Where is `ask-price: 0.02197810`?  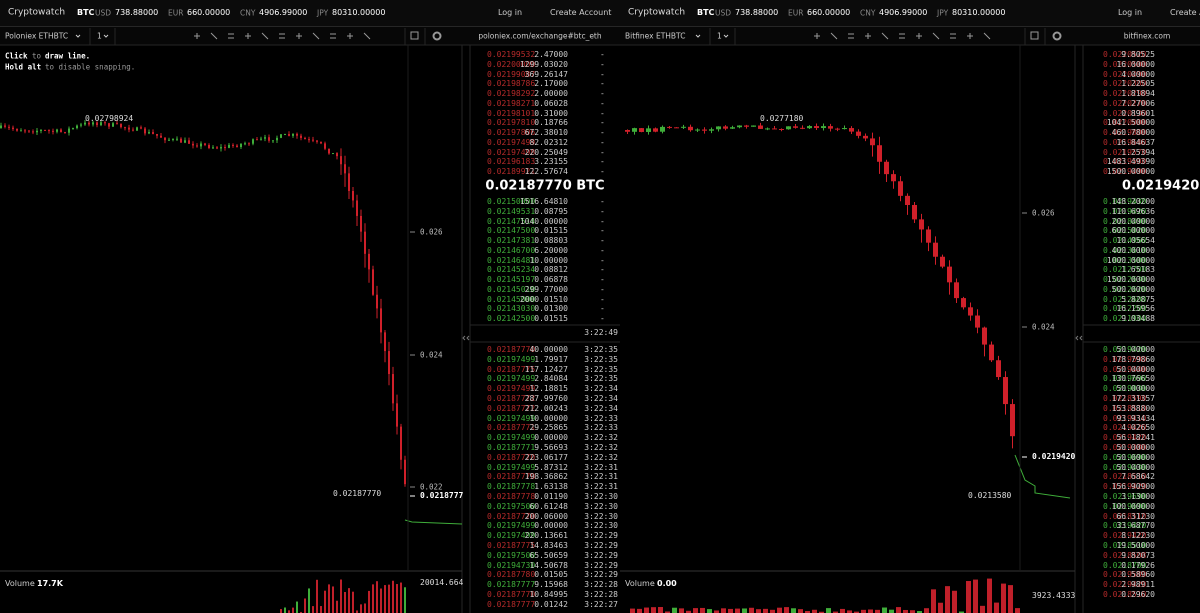
ask-price: 0.02197810 is located at coordinates (511, 123).